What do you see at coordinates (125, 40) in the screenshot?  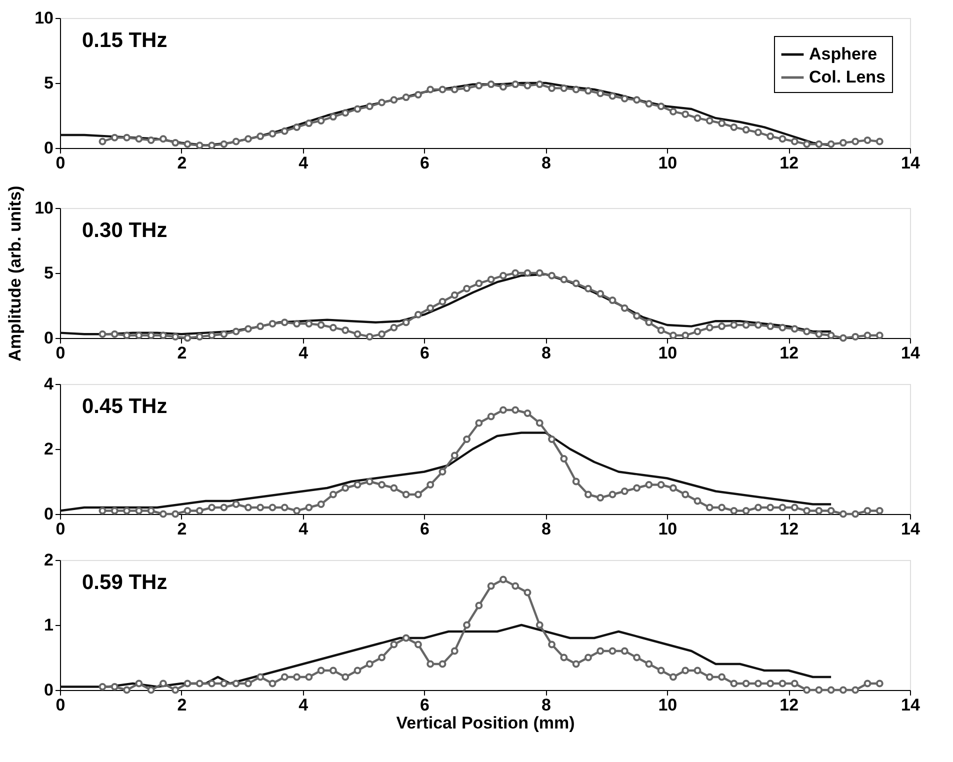 I see `annotation: 0.15 THz` at bounding box center [125, 40].